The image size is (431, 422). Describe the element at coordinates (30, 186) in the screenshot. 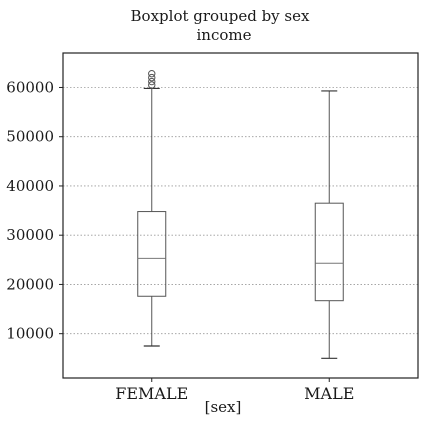

I see `y-tick-label: 40000` at that location.